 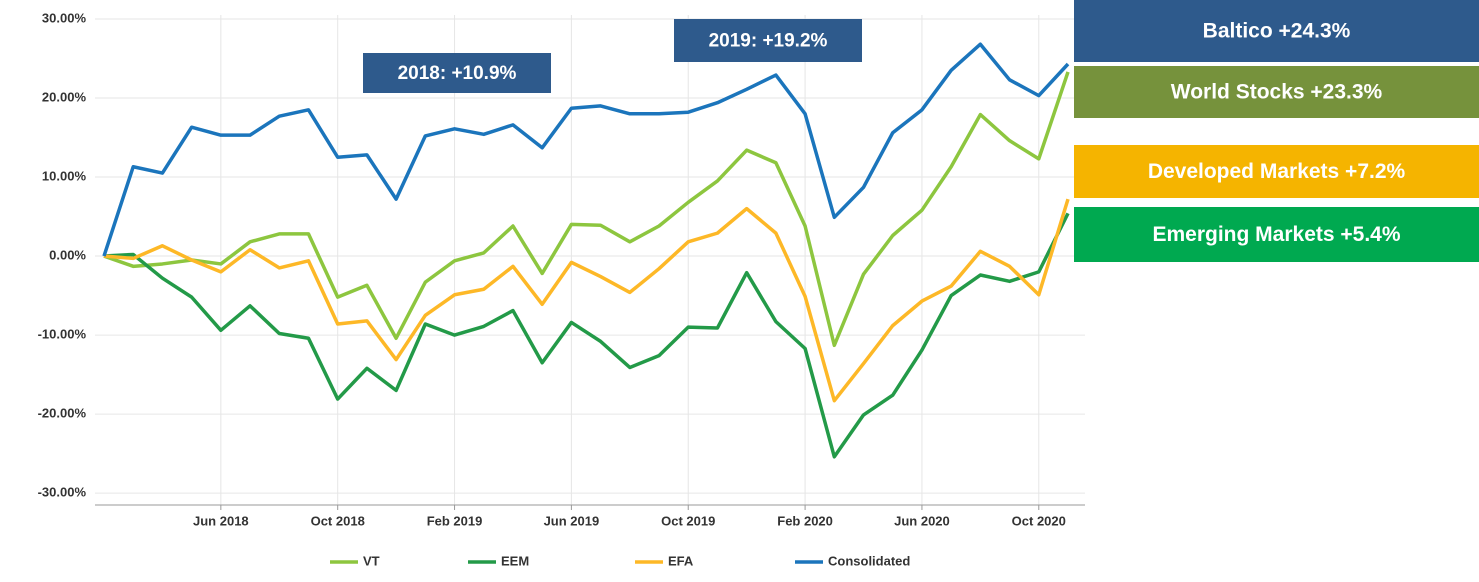 I want to click on y-tick-label: 0.00%, so click(x=67, y=254).